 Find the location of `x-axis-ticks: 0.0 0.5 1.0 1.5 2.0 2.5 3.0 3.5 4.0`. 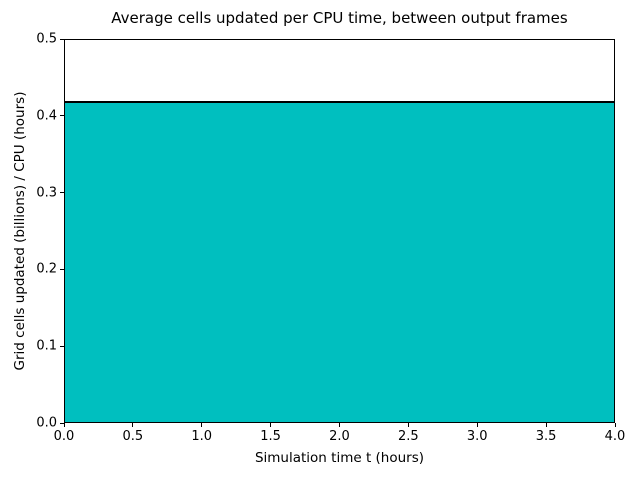

x-axis-ticks: 0.0 0.5 1.0 1.5 2.0 2.5 3.0 3.5 4.0 is located at coordinates (339, 436).